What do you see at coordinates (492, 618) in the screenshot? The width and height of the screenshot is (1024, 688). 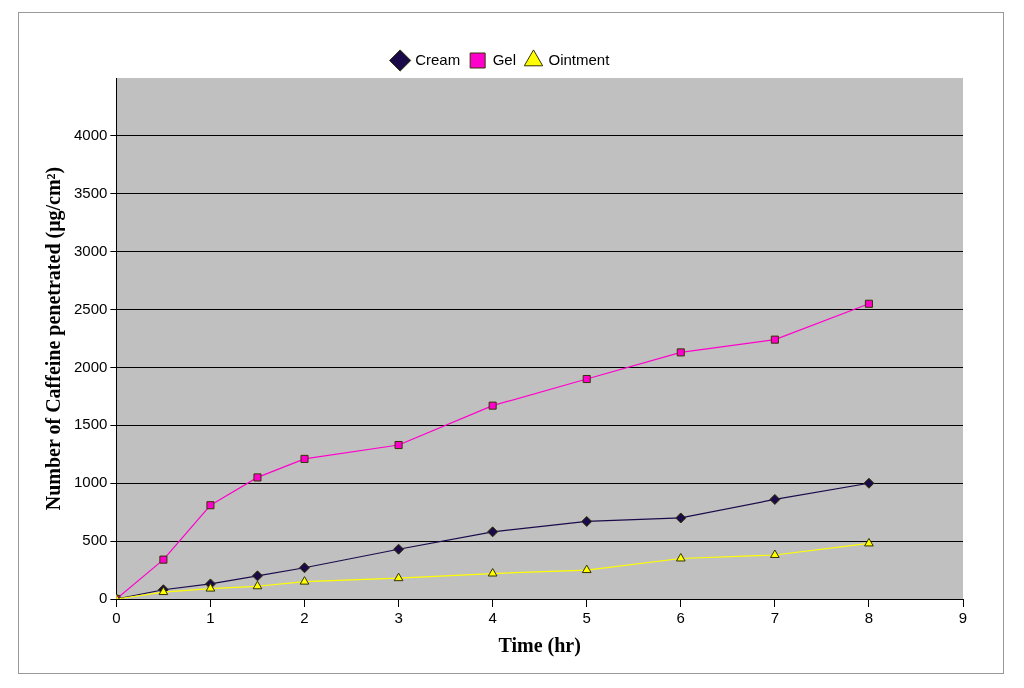 I see `x-tick-label: 4` at bounding box center [492, 618].